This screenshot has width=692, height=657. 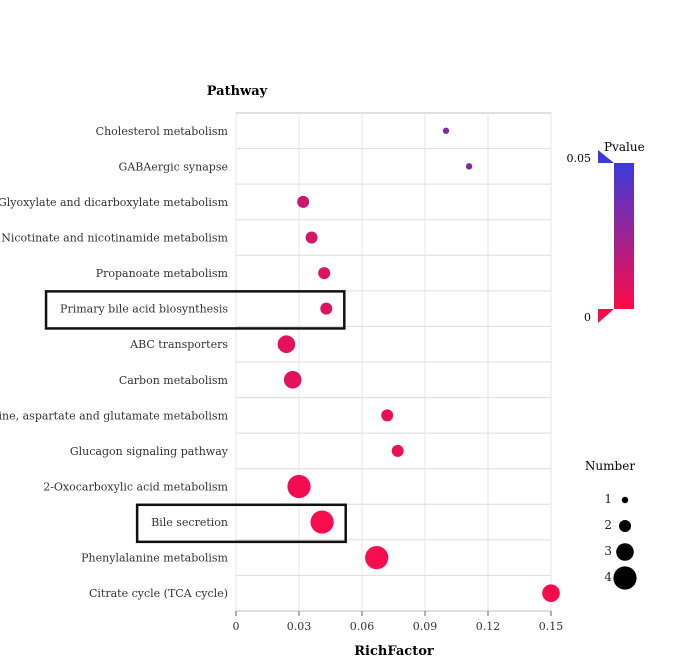 What do you see at coordinates (178, 344) in the screenshot?
I see `y-tick-label: ABC transporters` at bounding box center [178, 344].